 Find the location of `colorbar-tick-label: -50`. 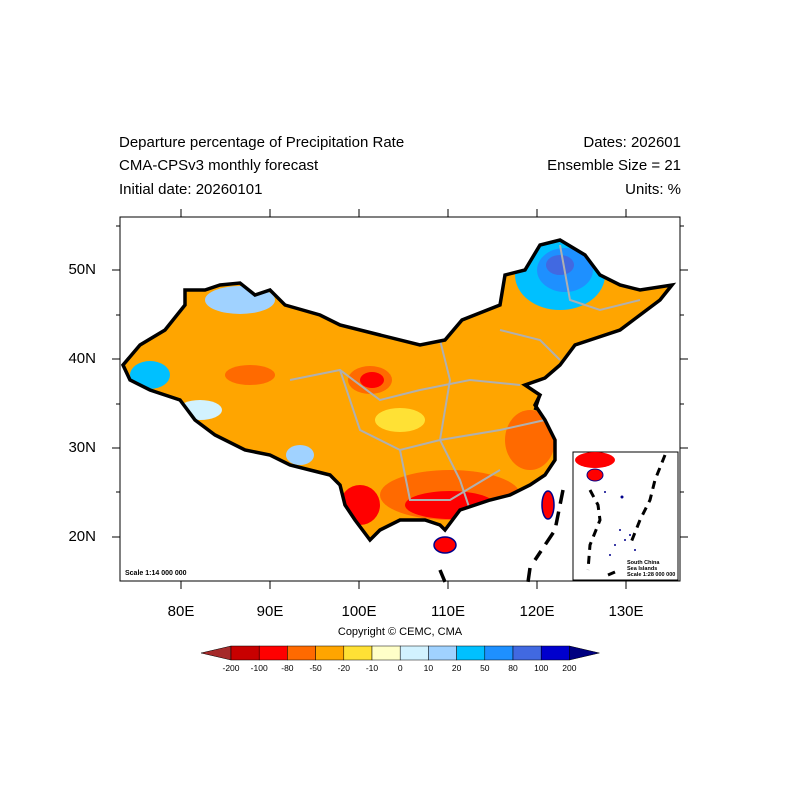

colorbar-tick-label: -50 is located at coordinates (315, 668).